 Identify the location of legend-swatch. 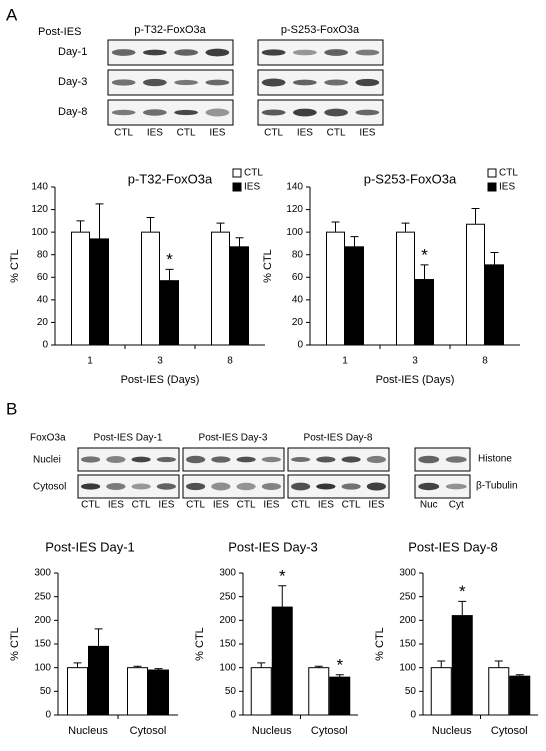
(492, 187).